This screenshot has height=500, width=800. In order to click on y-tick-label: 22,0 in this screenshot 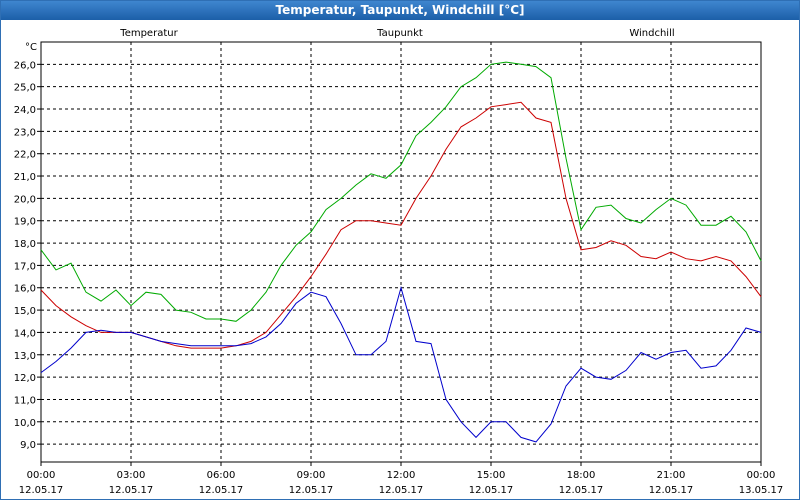, I will do `click(25, 155)`.